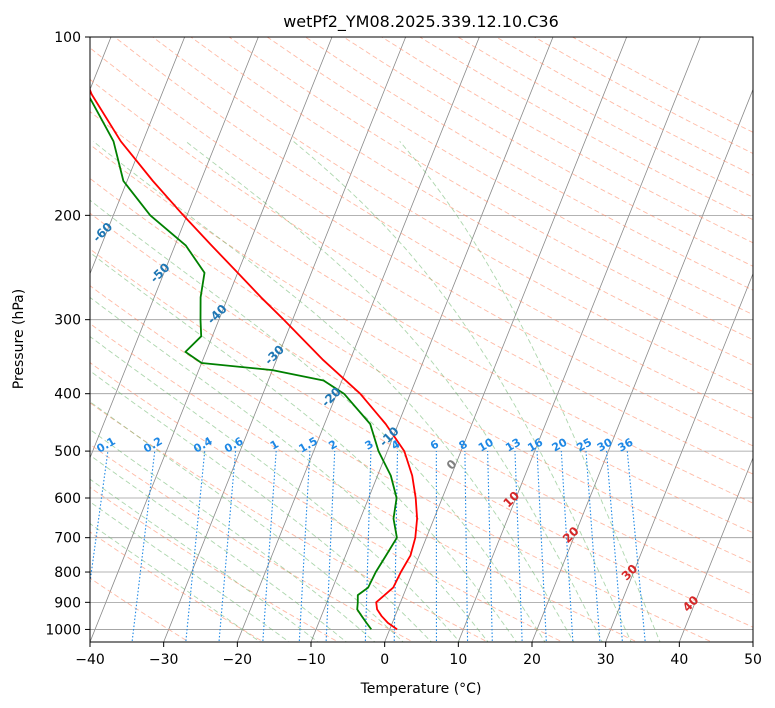  Describe the element at coordinates (421, 22) in the screenshot. I see `chart-title: wetPf2_YM08.2025.339.12.10.C36` at that location.